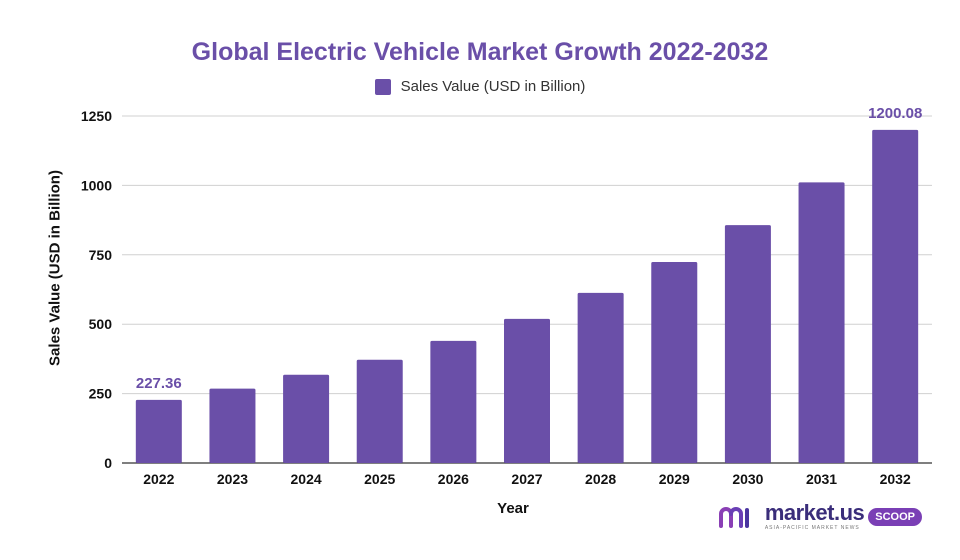 Image resolution: width=960 pixels, height=560 pixels. I want to click on y-tick-labels: 0 250 500 750 1000 1250, so click(96, 289).